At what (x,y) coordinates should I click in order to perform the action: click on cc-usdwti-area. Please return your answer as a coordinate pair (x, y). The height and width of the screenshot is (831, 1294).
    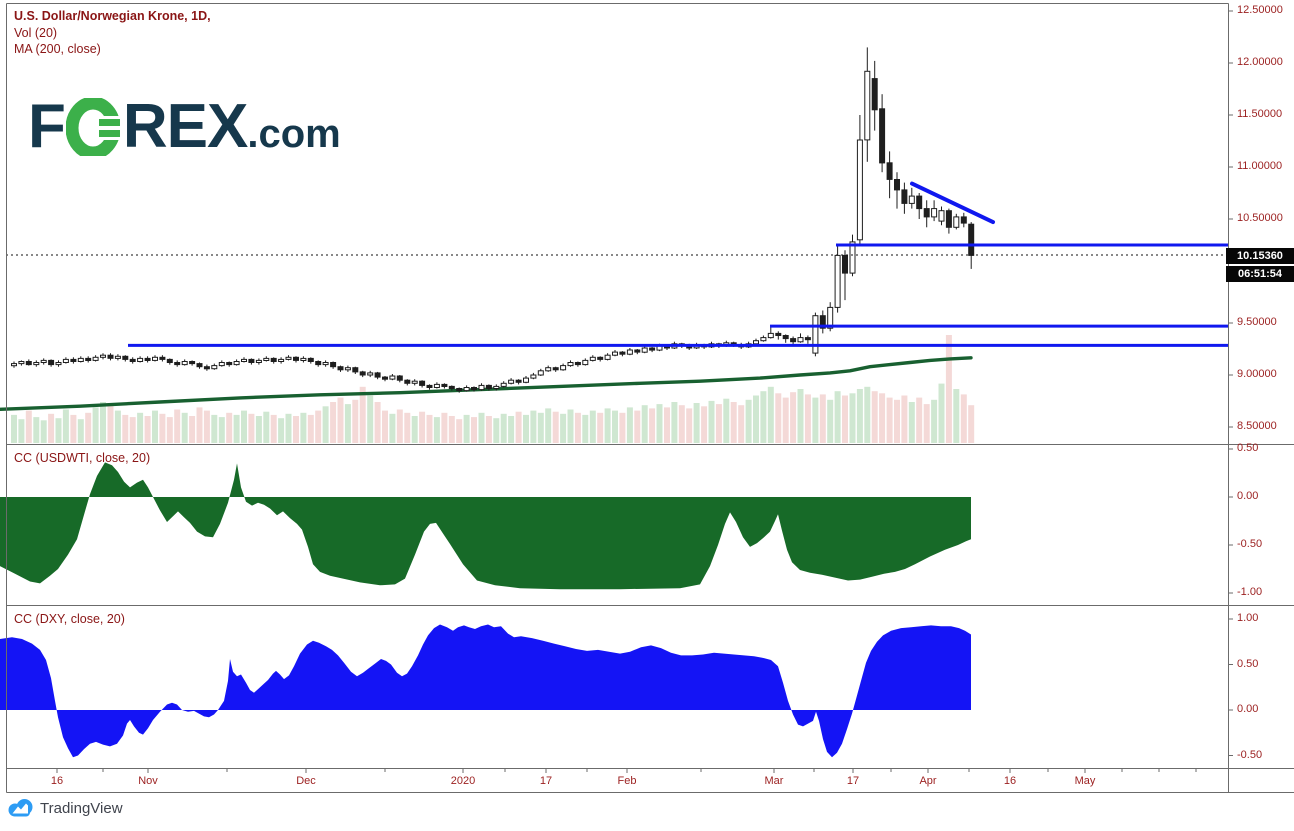
    Looking at the image, I should click on (485, 526).